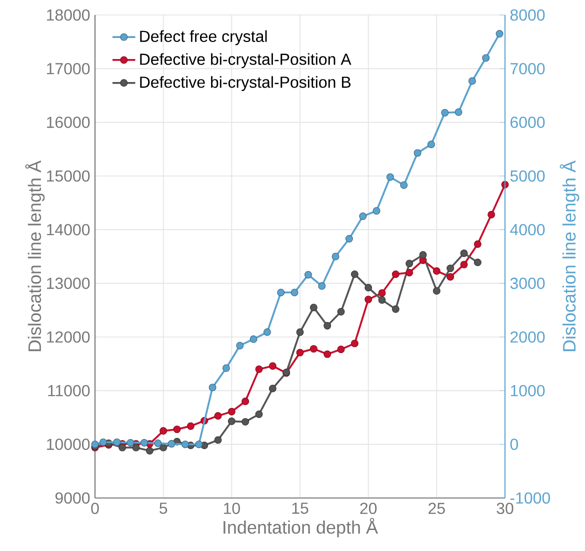 The height and width of the screenshot is (551, 585). What do you see at coordinates (232, 508) in the screenshot?
I see `x-tick-label: 10` at bounding box center [232, 508].